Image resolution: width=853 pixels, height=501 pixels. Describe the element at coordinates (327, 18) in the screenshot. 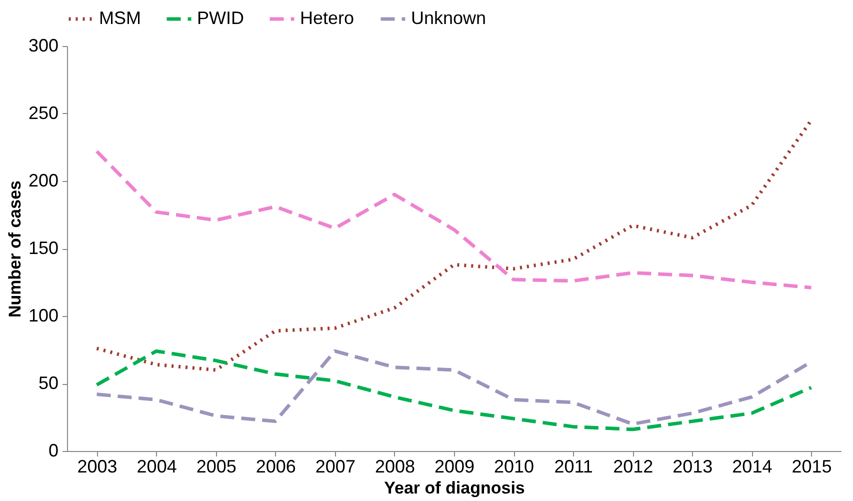

I see `legend-label: Hetero` at that location.